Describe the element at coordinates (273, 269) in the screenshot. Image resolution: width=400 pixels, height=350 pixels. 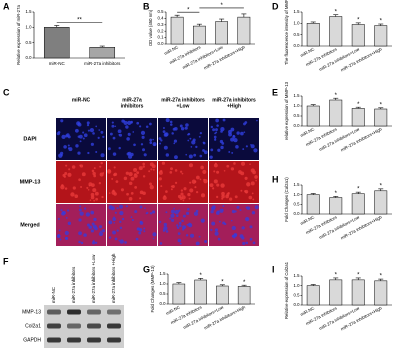
I see `panel-label: I` at that location.